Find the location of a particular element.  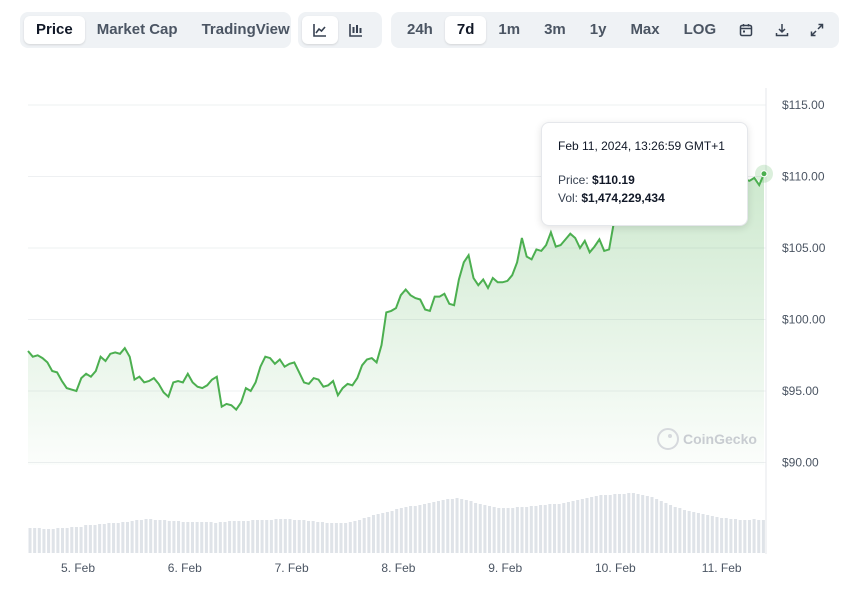

line-chart-icon is located at coordinates (320, 30).